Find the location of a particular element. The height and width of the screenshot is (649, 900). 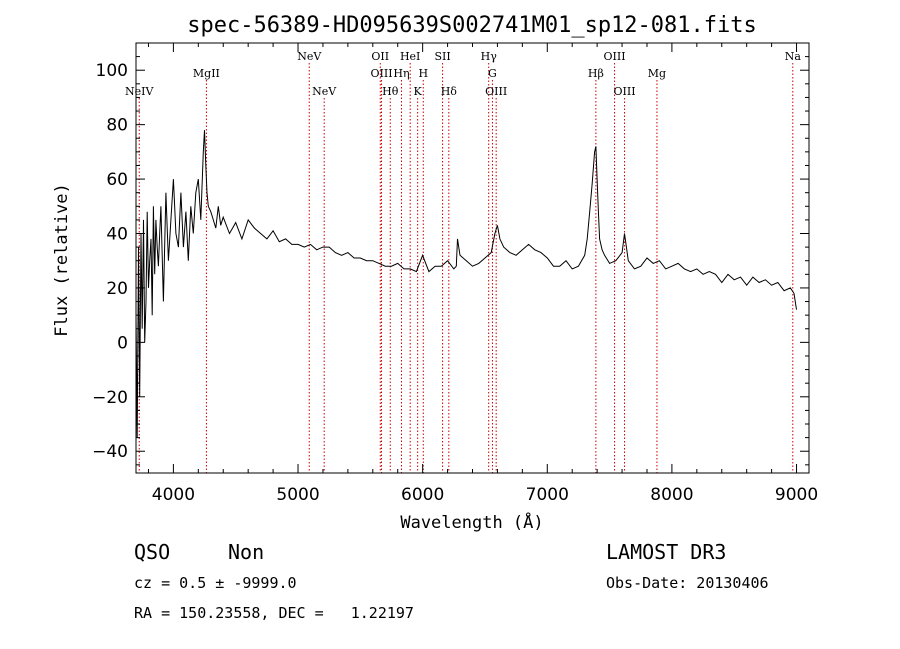

redshift-line: cz = 0.5 ± -9999.0 is located at coordinates (215, 583).